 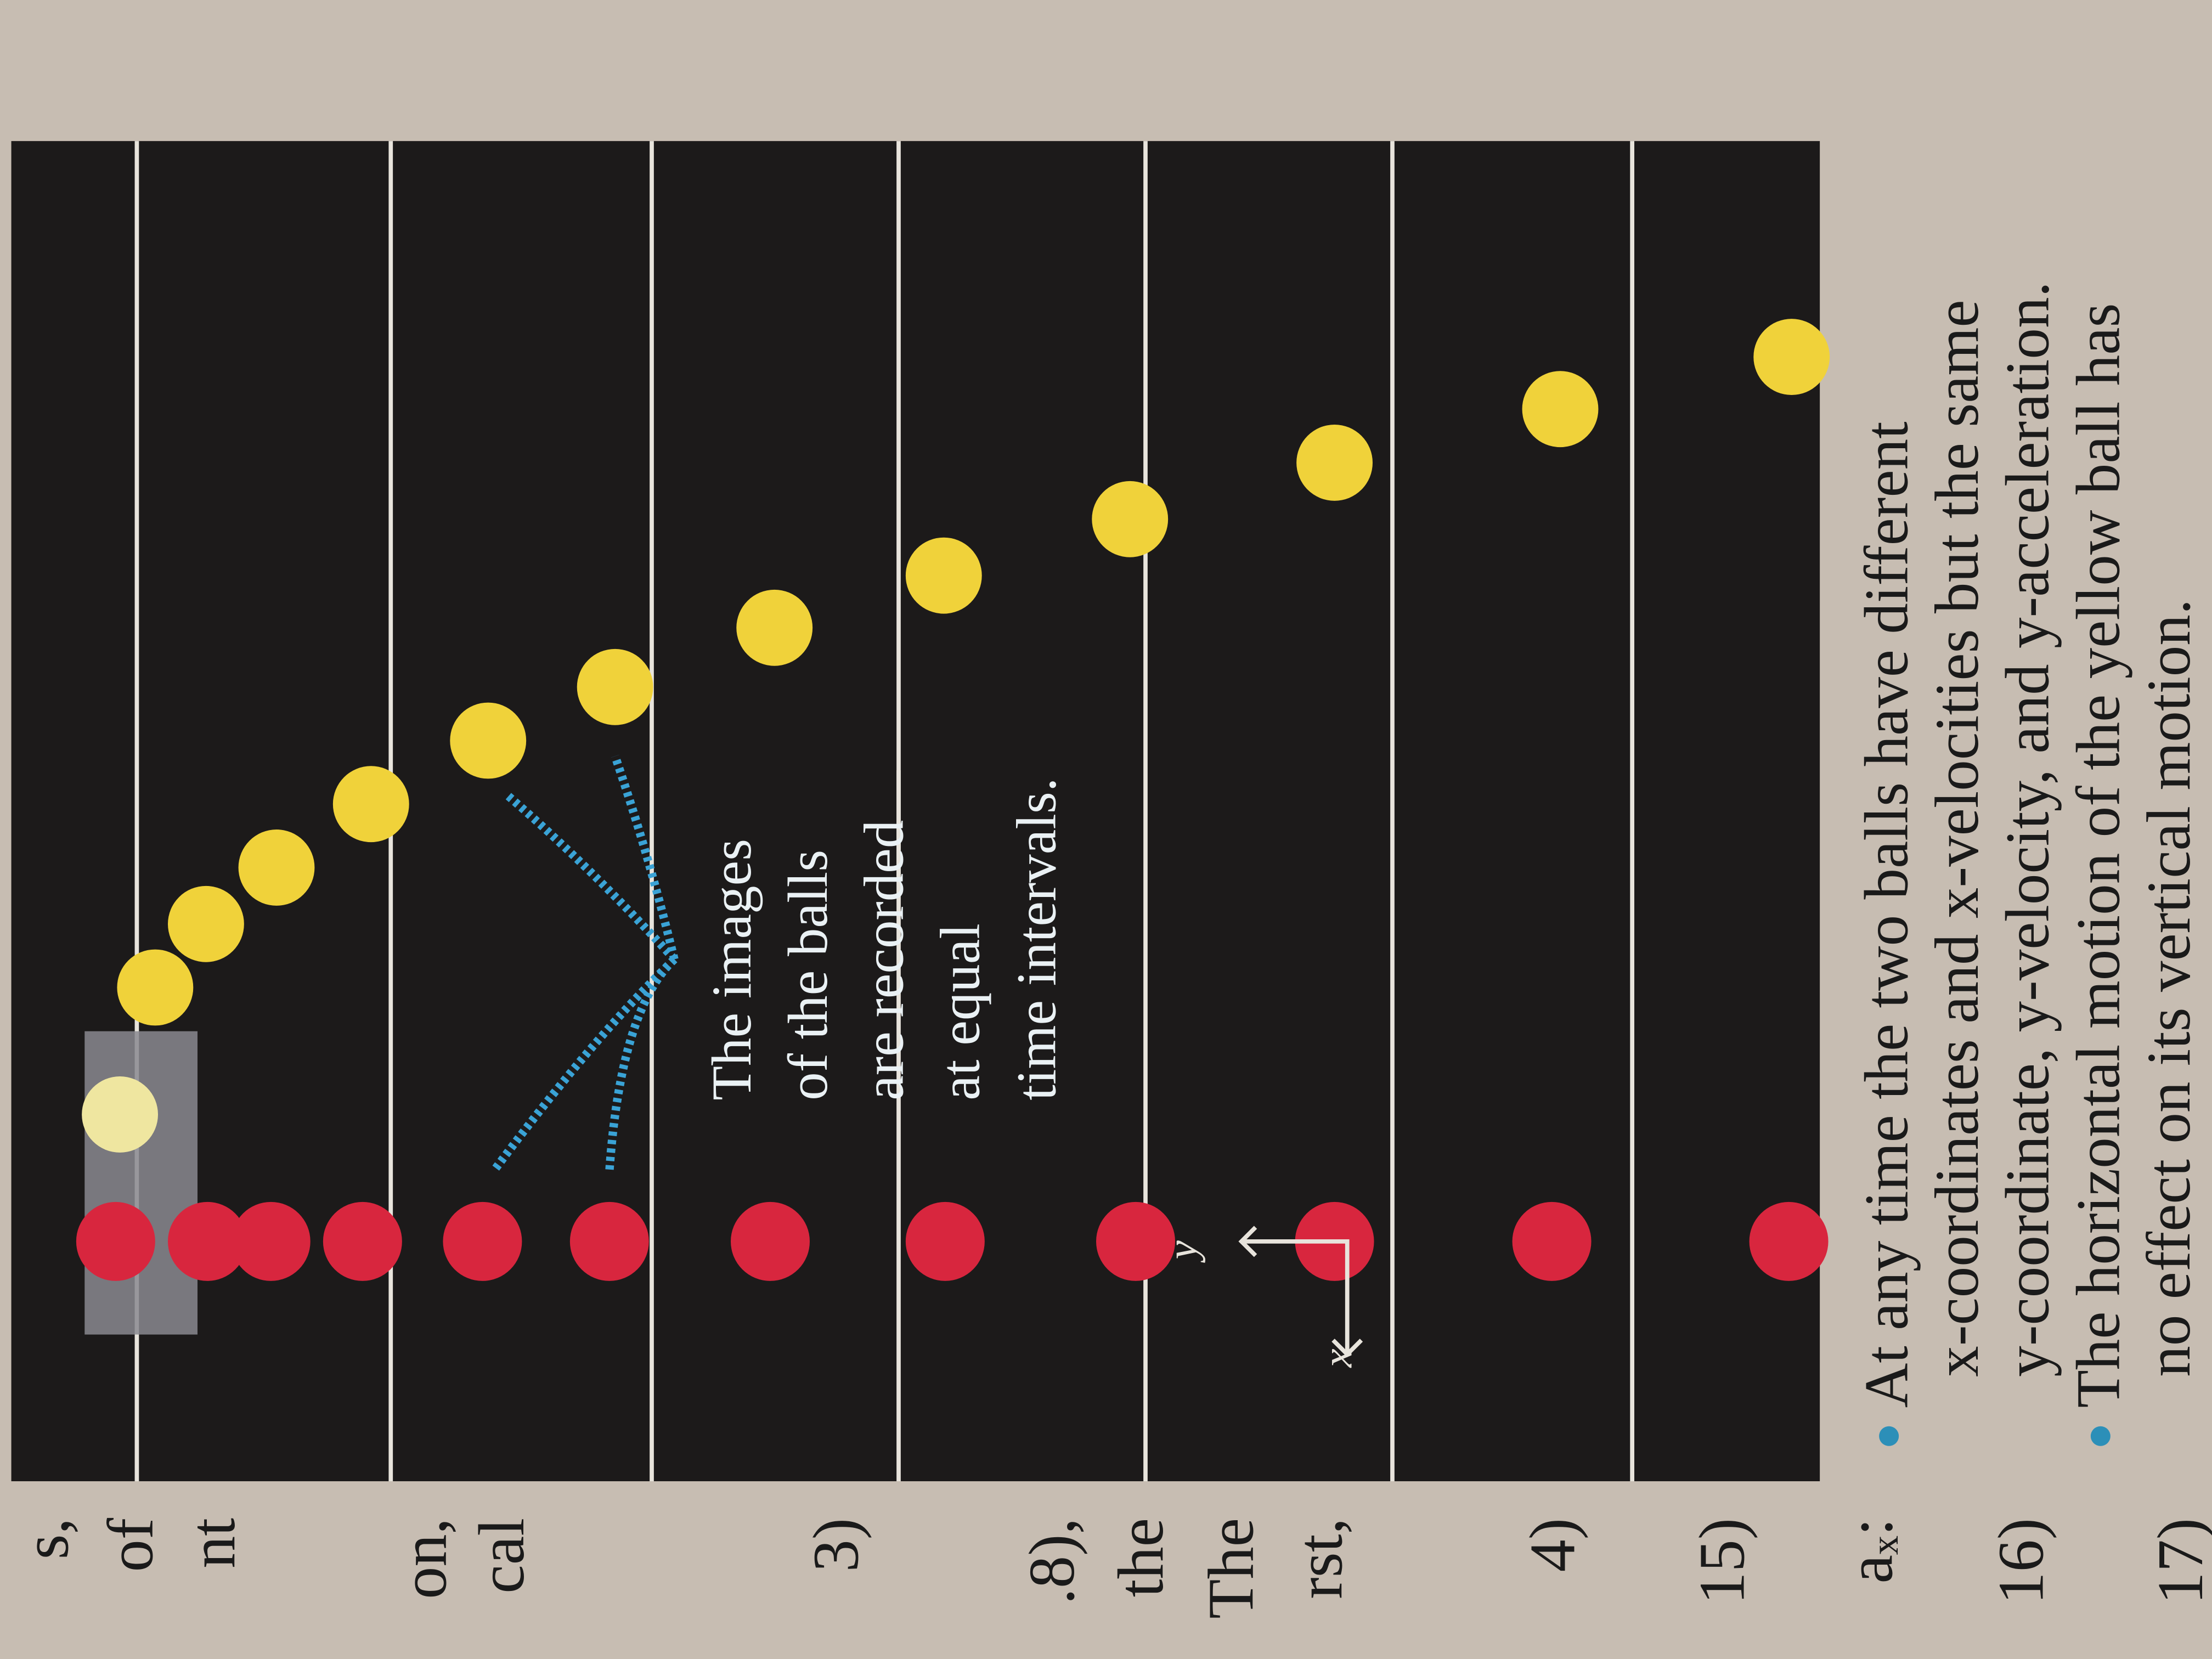 I want to click on axes-icon, so click(x=1300, y=1292).